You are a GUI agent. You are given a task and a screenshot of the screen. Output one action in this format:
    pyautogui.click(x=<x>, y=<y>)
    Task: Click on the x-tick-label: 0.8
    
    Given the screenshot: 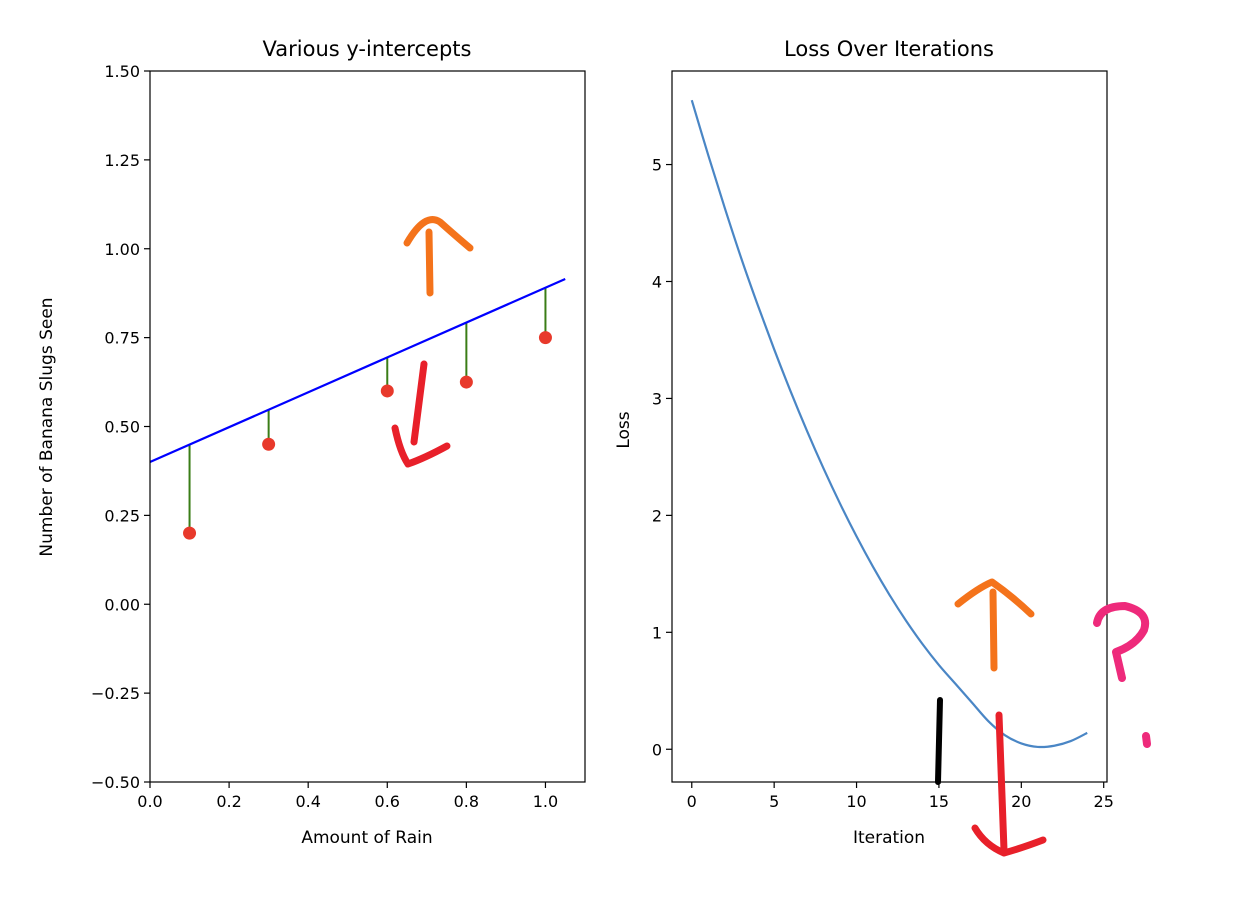 What is the action you would take?
    pyautogui.click(x=466, y=801)
    